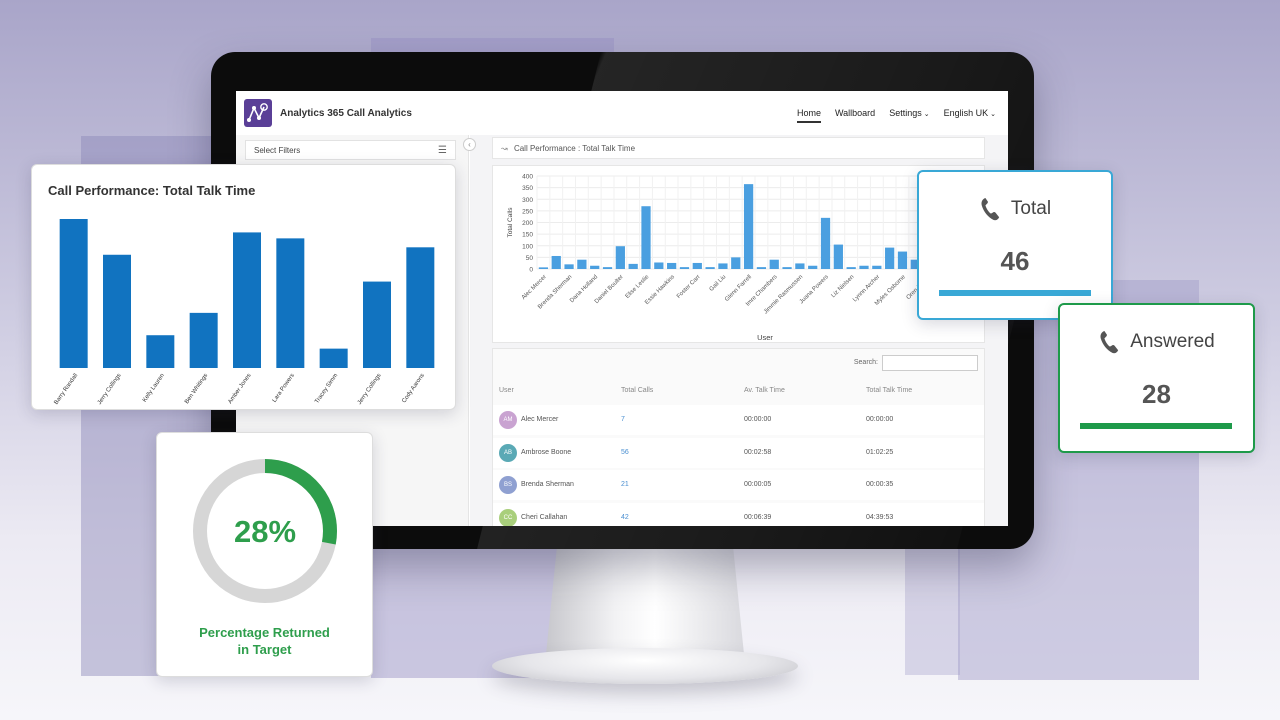 The height and width of the screenshot is (720, 1280). Describe the element at coordinates (758, 484) in the screenshot. I see `cell-avg: 00:00:05` at that location.